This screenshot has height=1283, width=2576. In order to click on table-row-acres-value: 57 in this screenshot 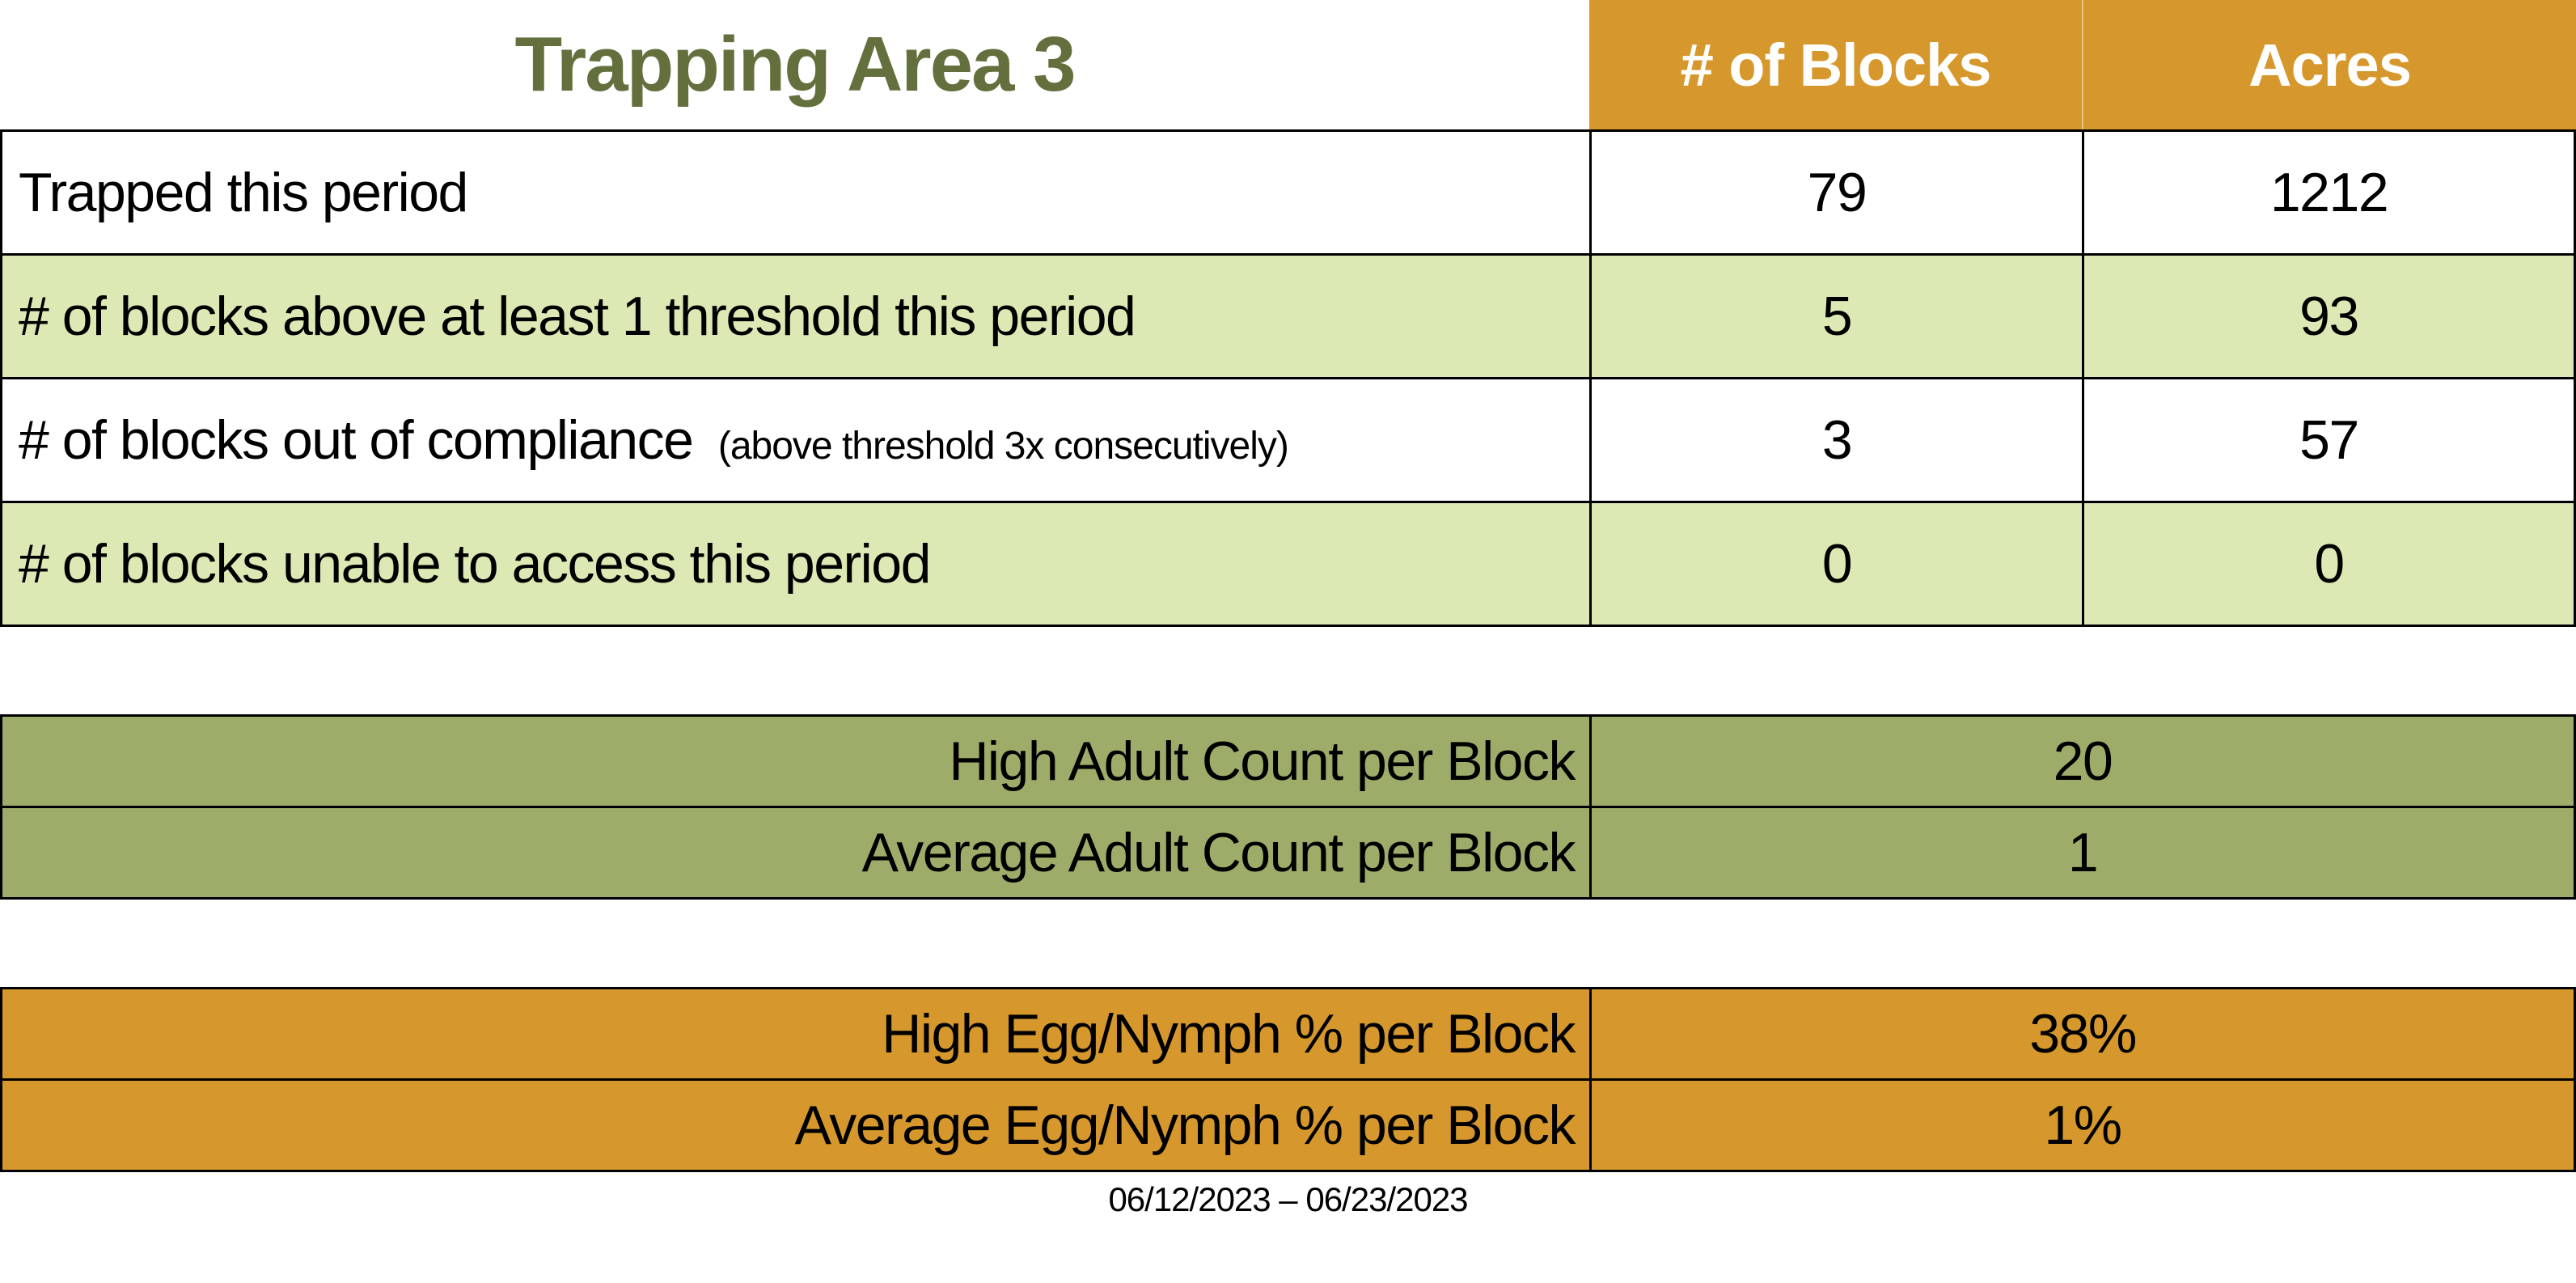, I will do `click(2329, 440)`.